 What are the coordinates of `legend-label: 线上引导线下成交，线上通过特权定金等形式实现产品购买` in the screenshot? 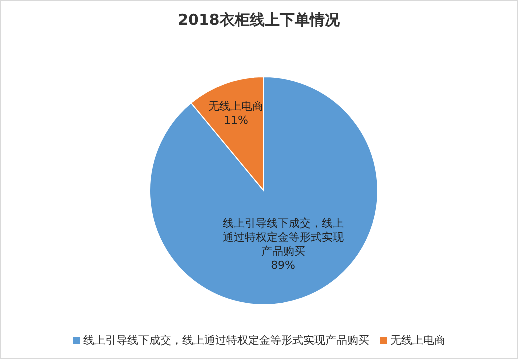 It's located at (227, 340).